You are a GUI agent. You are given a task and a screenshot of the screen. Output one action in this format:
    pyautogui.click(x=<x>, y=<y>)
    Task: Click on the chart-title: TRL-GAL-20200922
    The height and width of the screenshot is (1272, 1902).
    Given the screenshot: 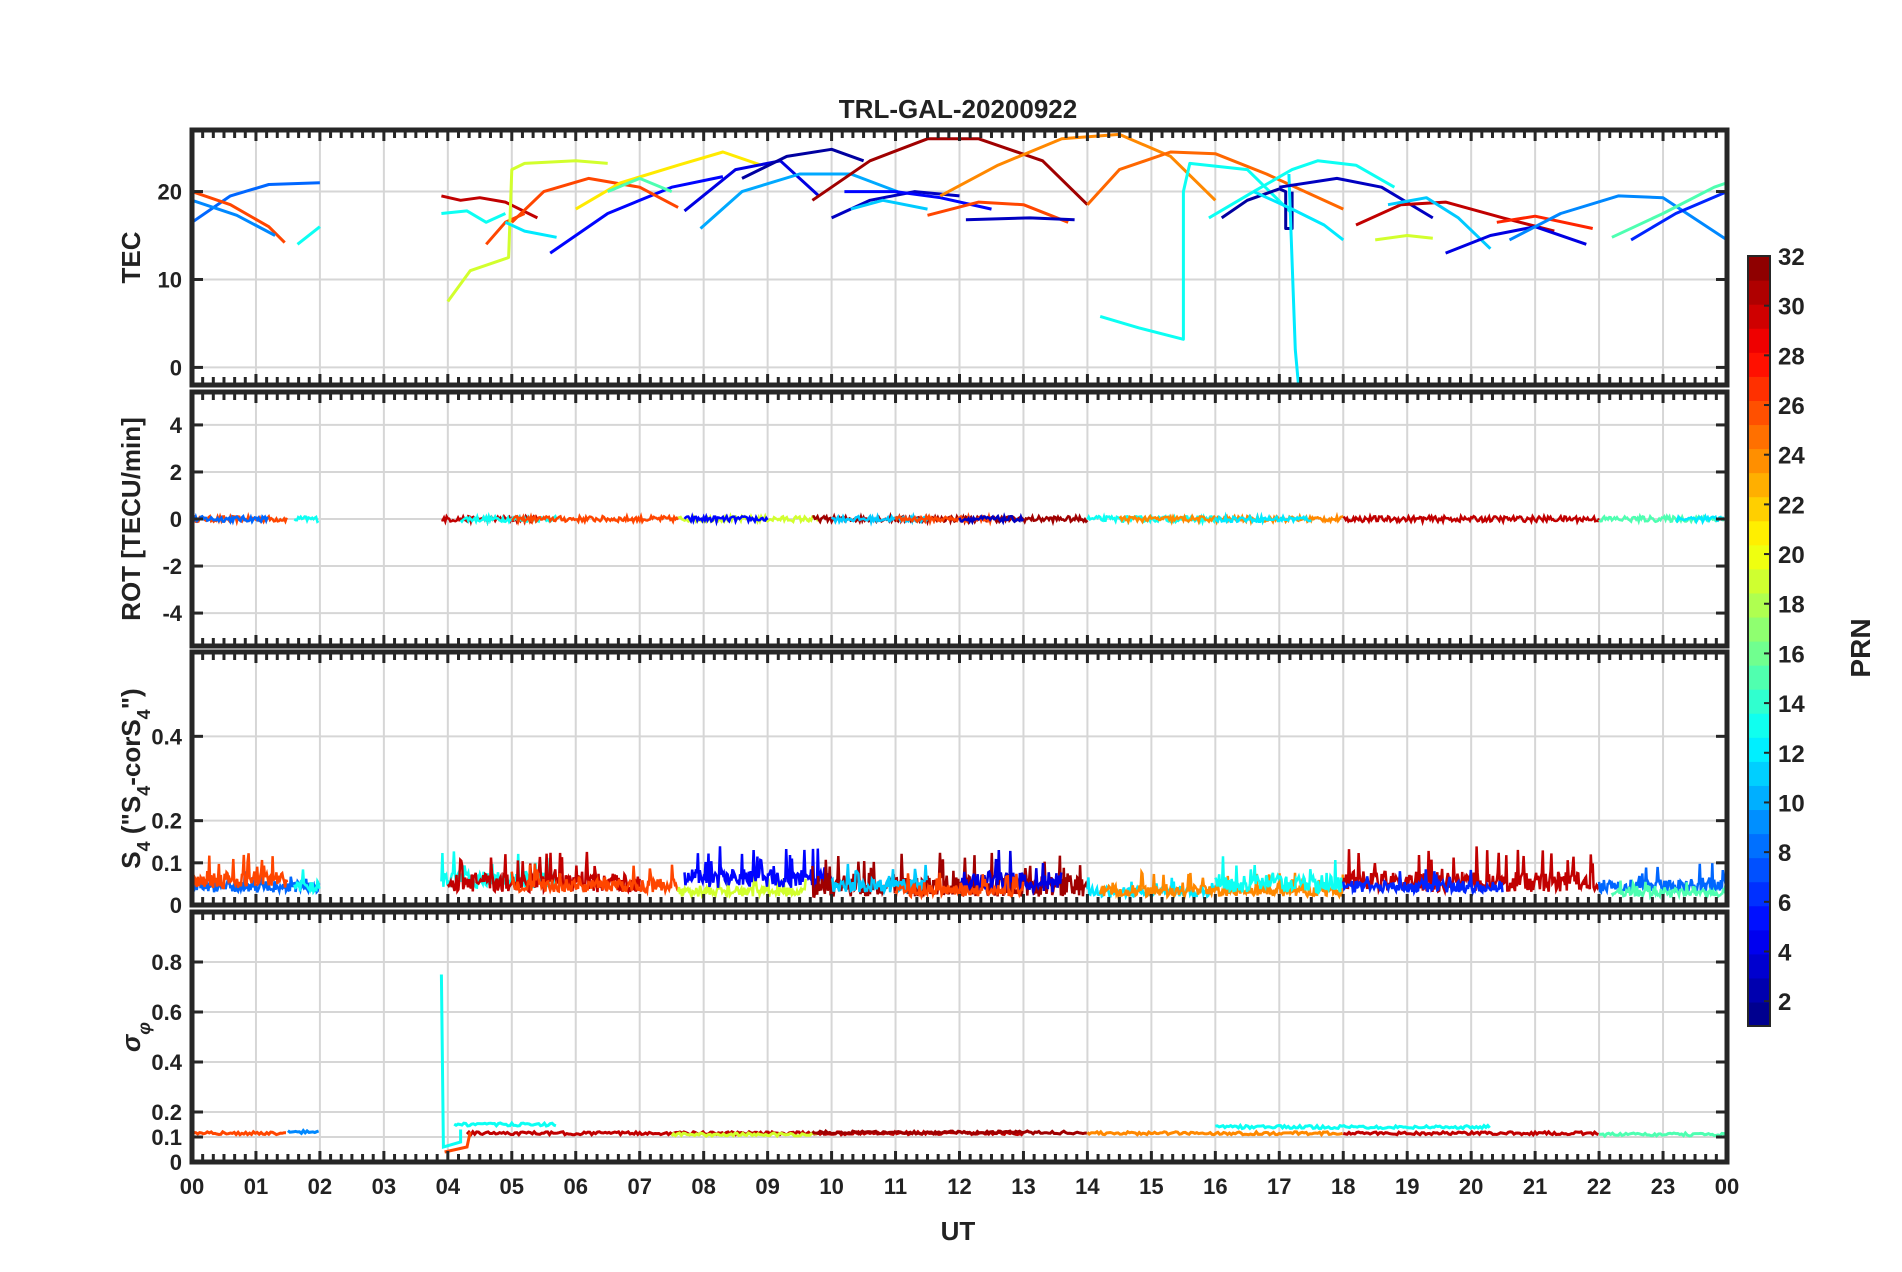 What is the action you would take?
    pyautogui.click(x=958, y=109)
    